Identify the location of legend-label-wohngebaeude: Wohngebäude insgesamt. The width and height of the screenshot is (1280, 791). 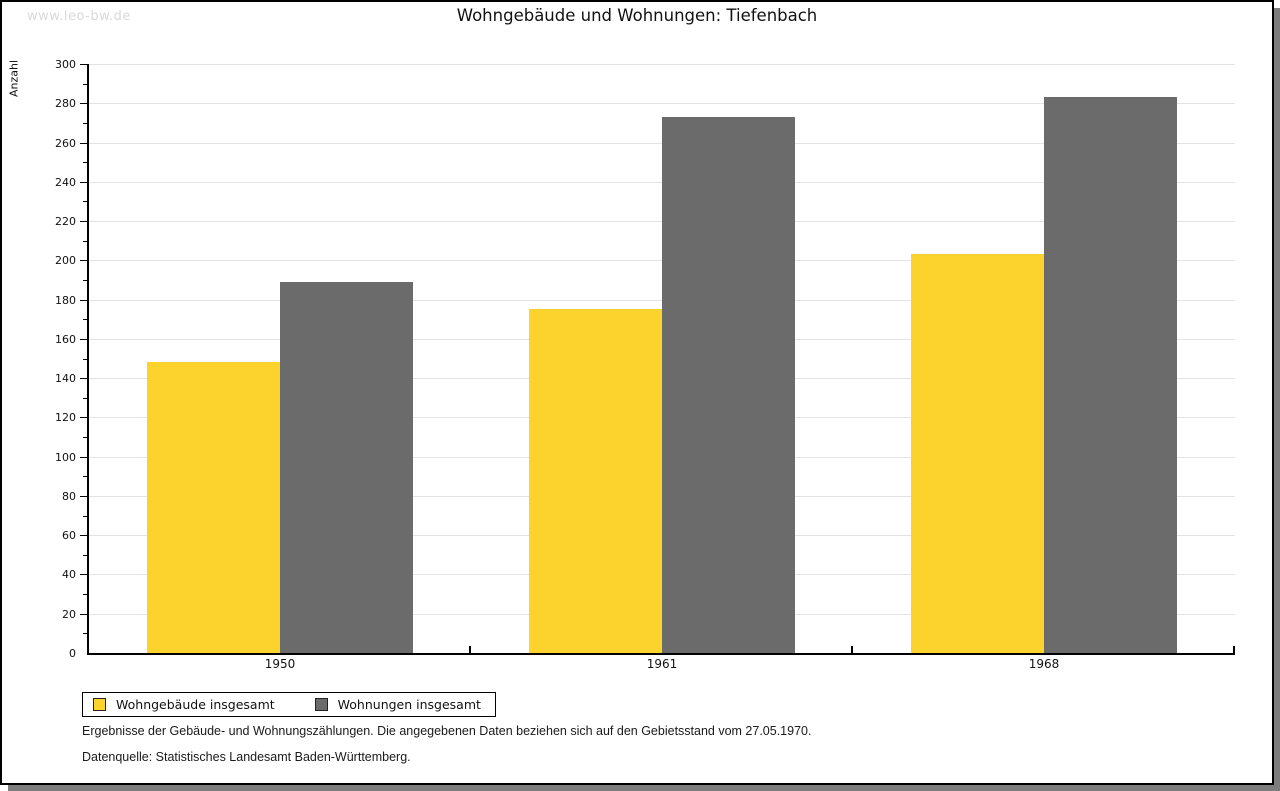
(195, 704).